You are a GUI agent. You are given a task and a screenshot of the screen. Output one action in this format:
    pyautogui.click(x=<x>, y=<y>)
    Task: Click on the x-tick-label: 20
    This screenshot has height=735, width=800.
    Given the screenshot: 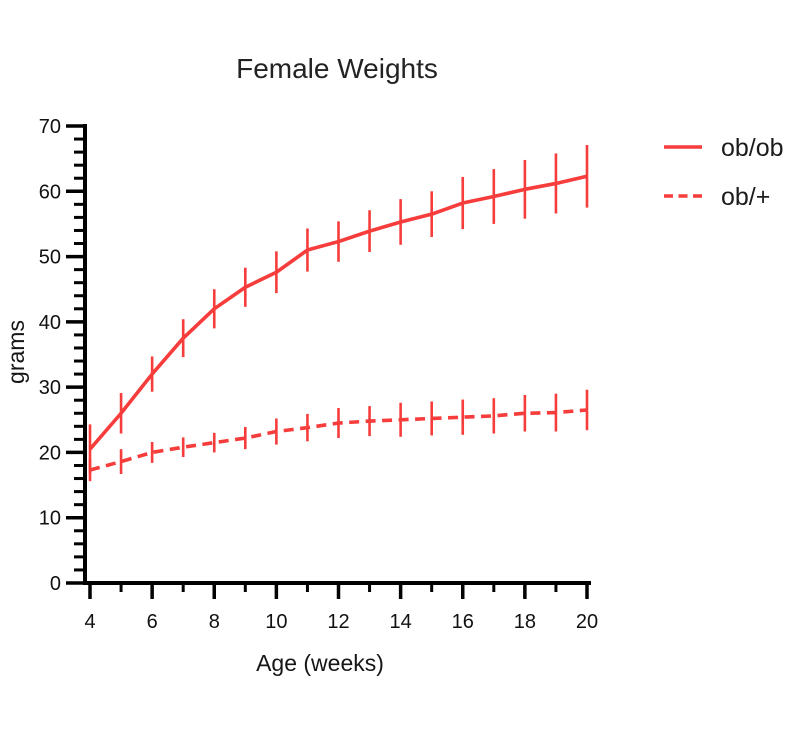 What is the action you would take?
    pyautogui.click(x=587, y=622)
    